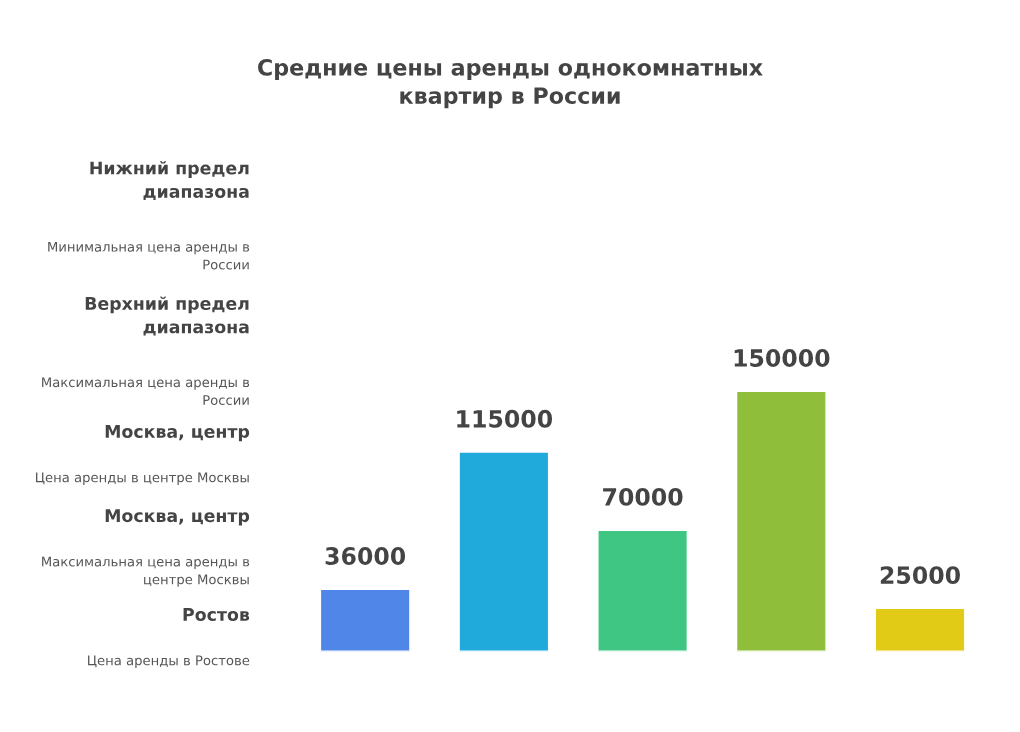 This screenshot has width=1020, height=732. I want to click on data-label: 115000, so click(505, 418).